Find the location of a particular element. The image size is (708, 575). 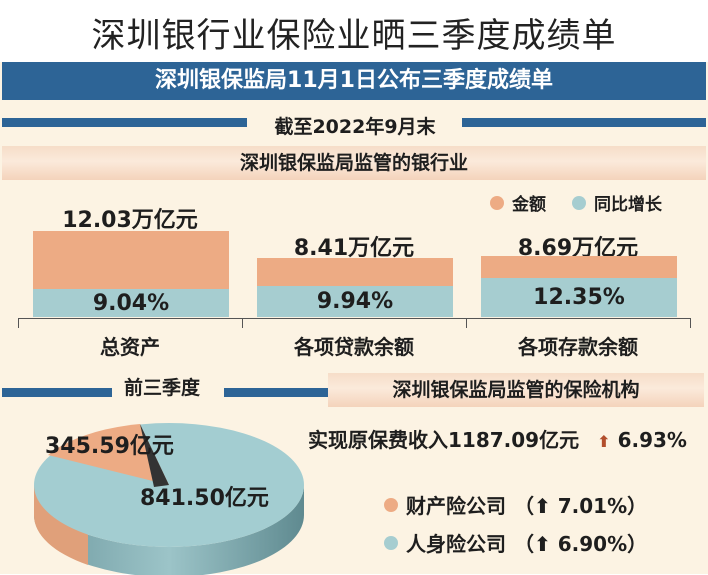

bar-growth: 12.35% is located at coordinates (579, 297).